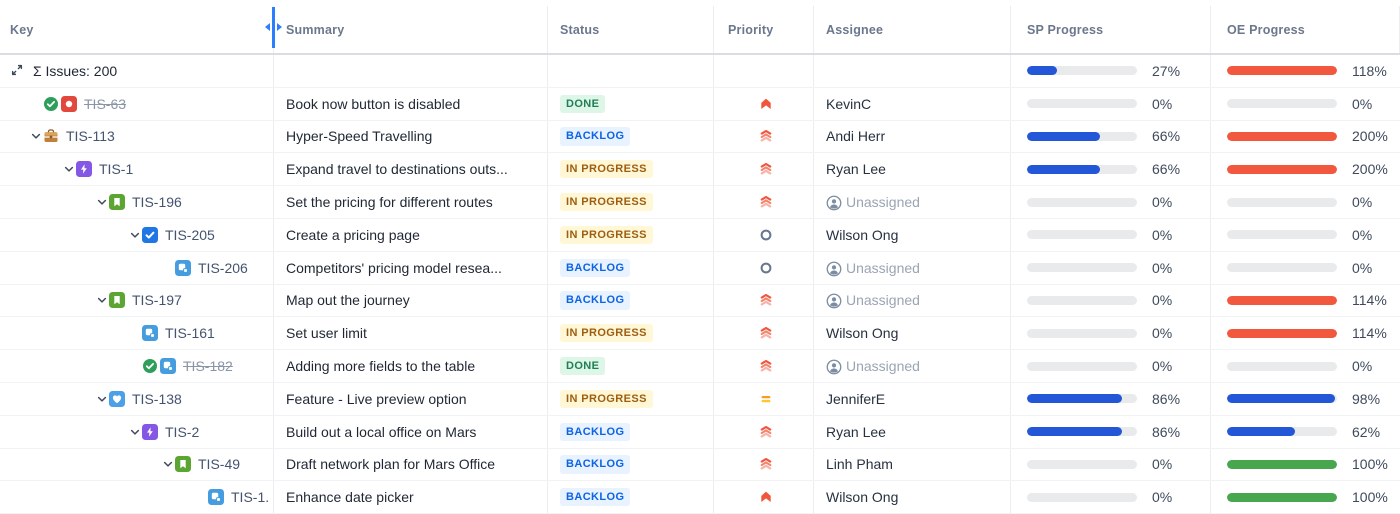 The width and height of the screenshot is (1400, 514). I want to click on issue-key-link: TIS-113, so click(90, 136).